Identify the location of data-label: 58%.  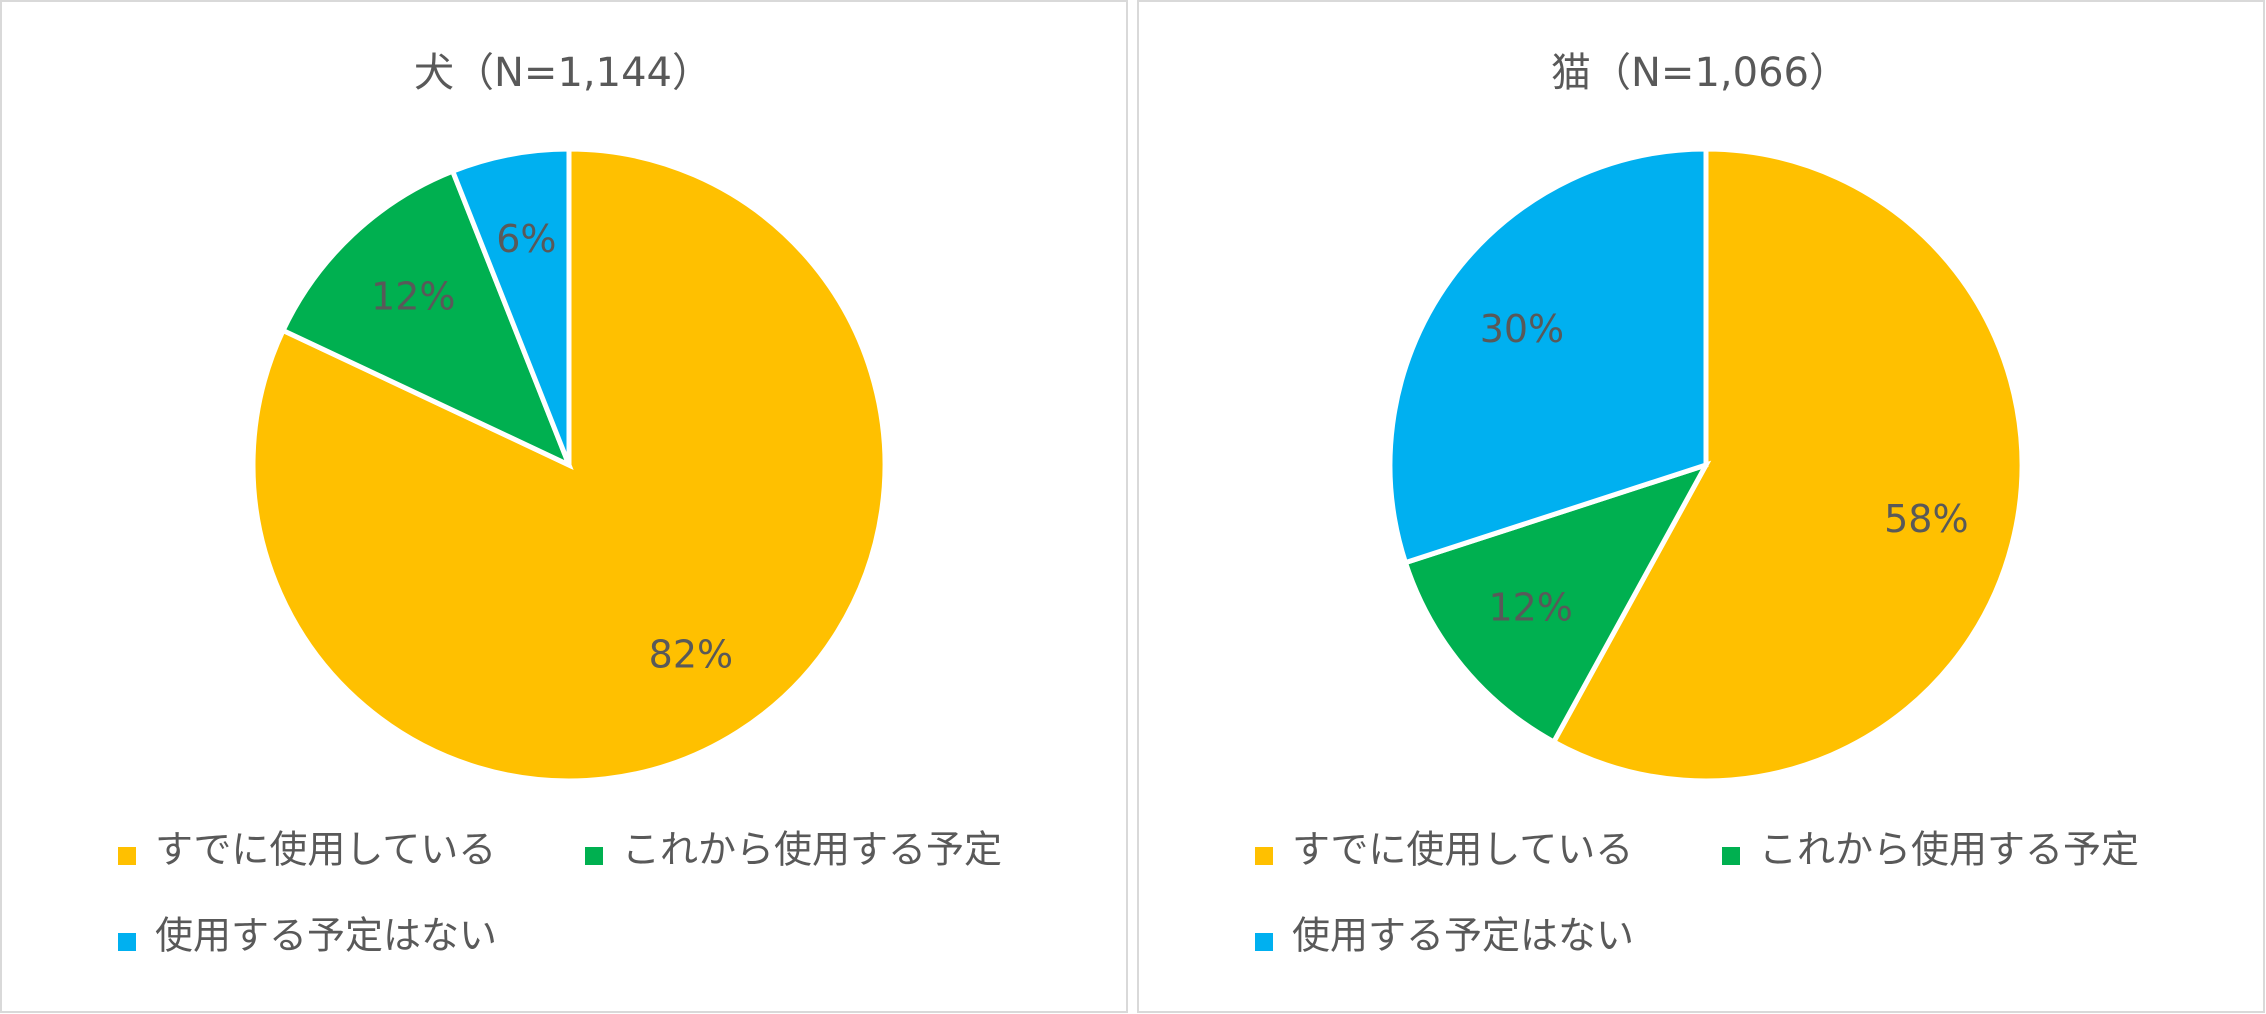
(1926, 519).